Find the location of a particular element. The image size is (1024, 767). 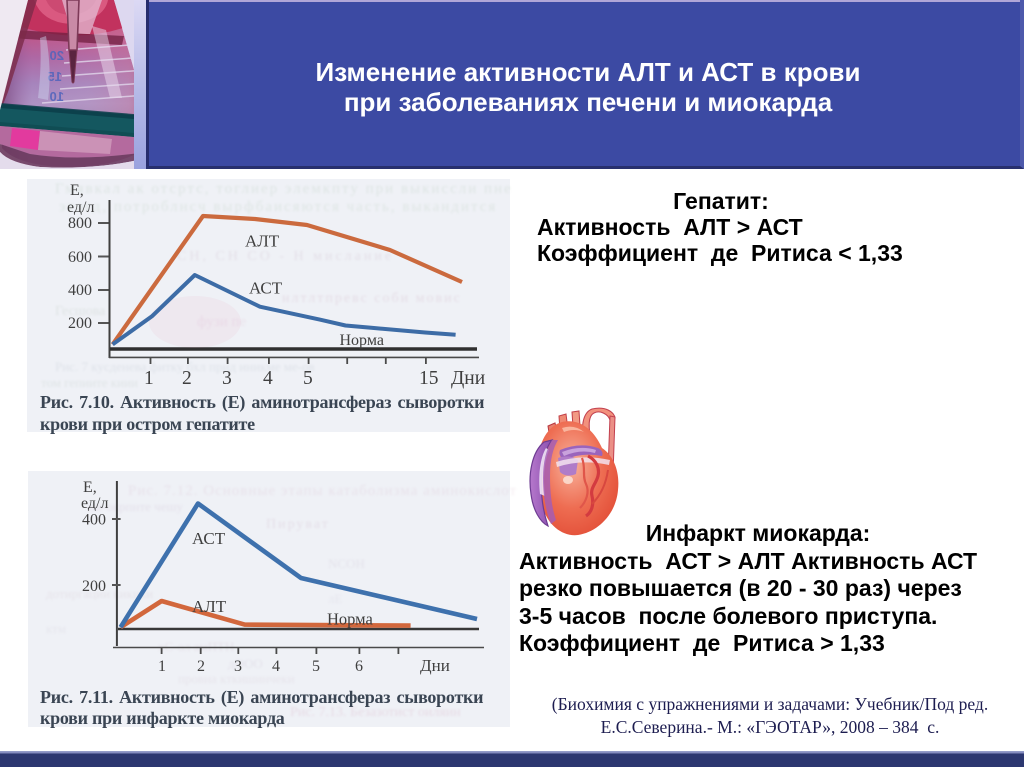

svg-text: 10 is located at coordinates (57, 96).